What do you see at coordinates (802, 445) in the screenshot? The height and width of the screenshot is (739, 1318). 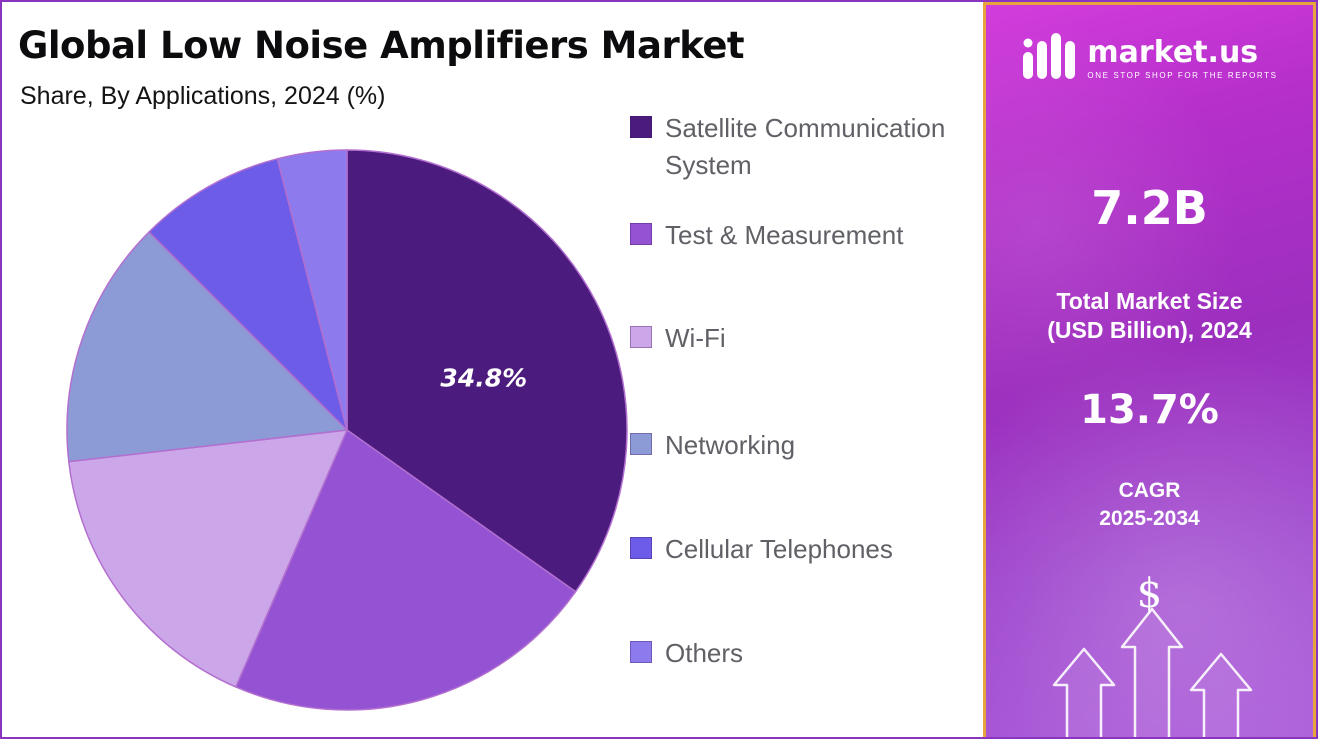 I see `legend-item: Networking` at bounding box center [802, 445].